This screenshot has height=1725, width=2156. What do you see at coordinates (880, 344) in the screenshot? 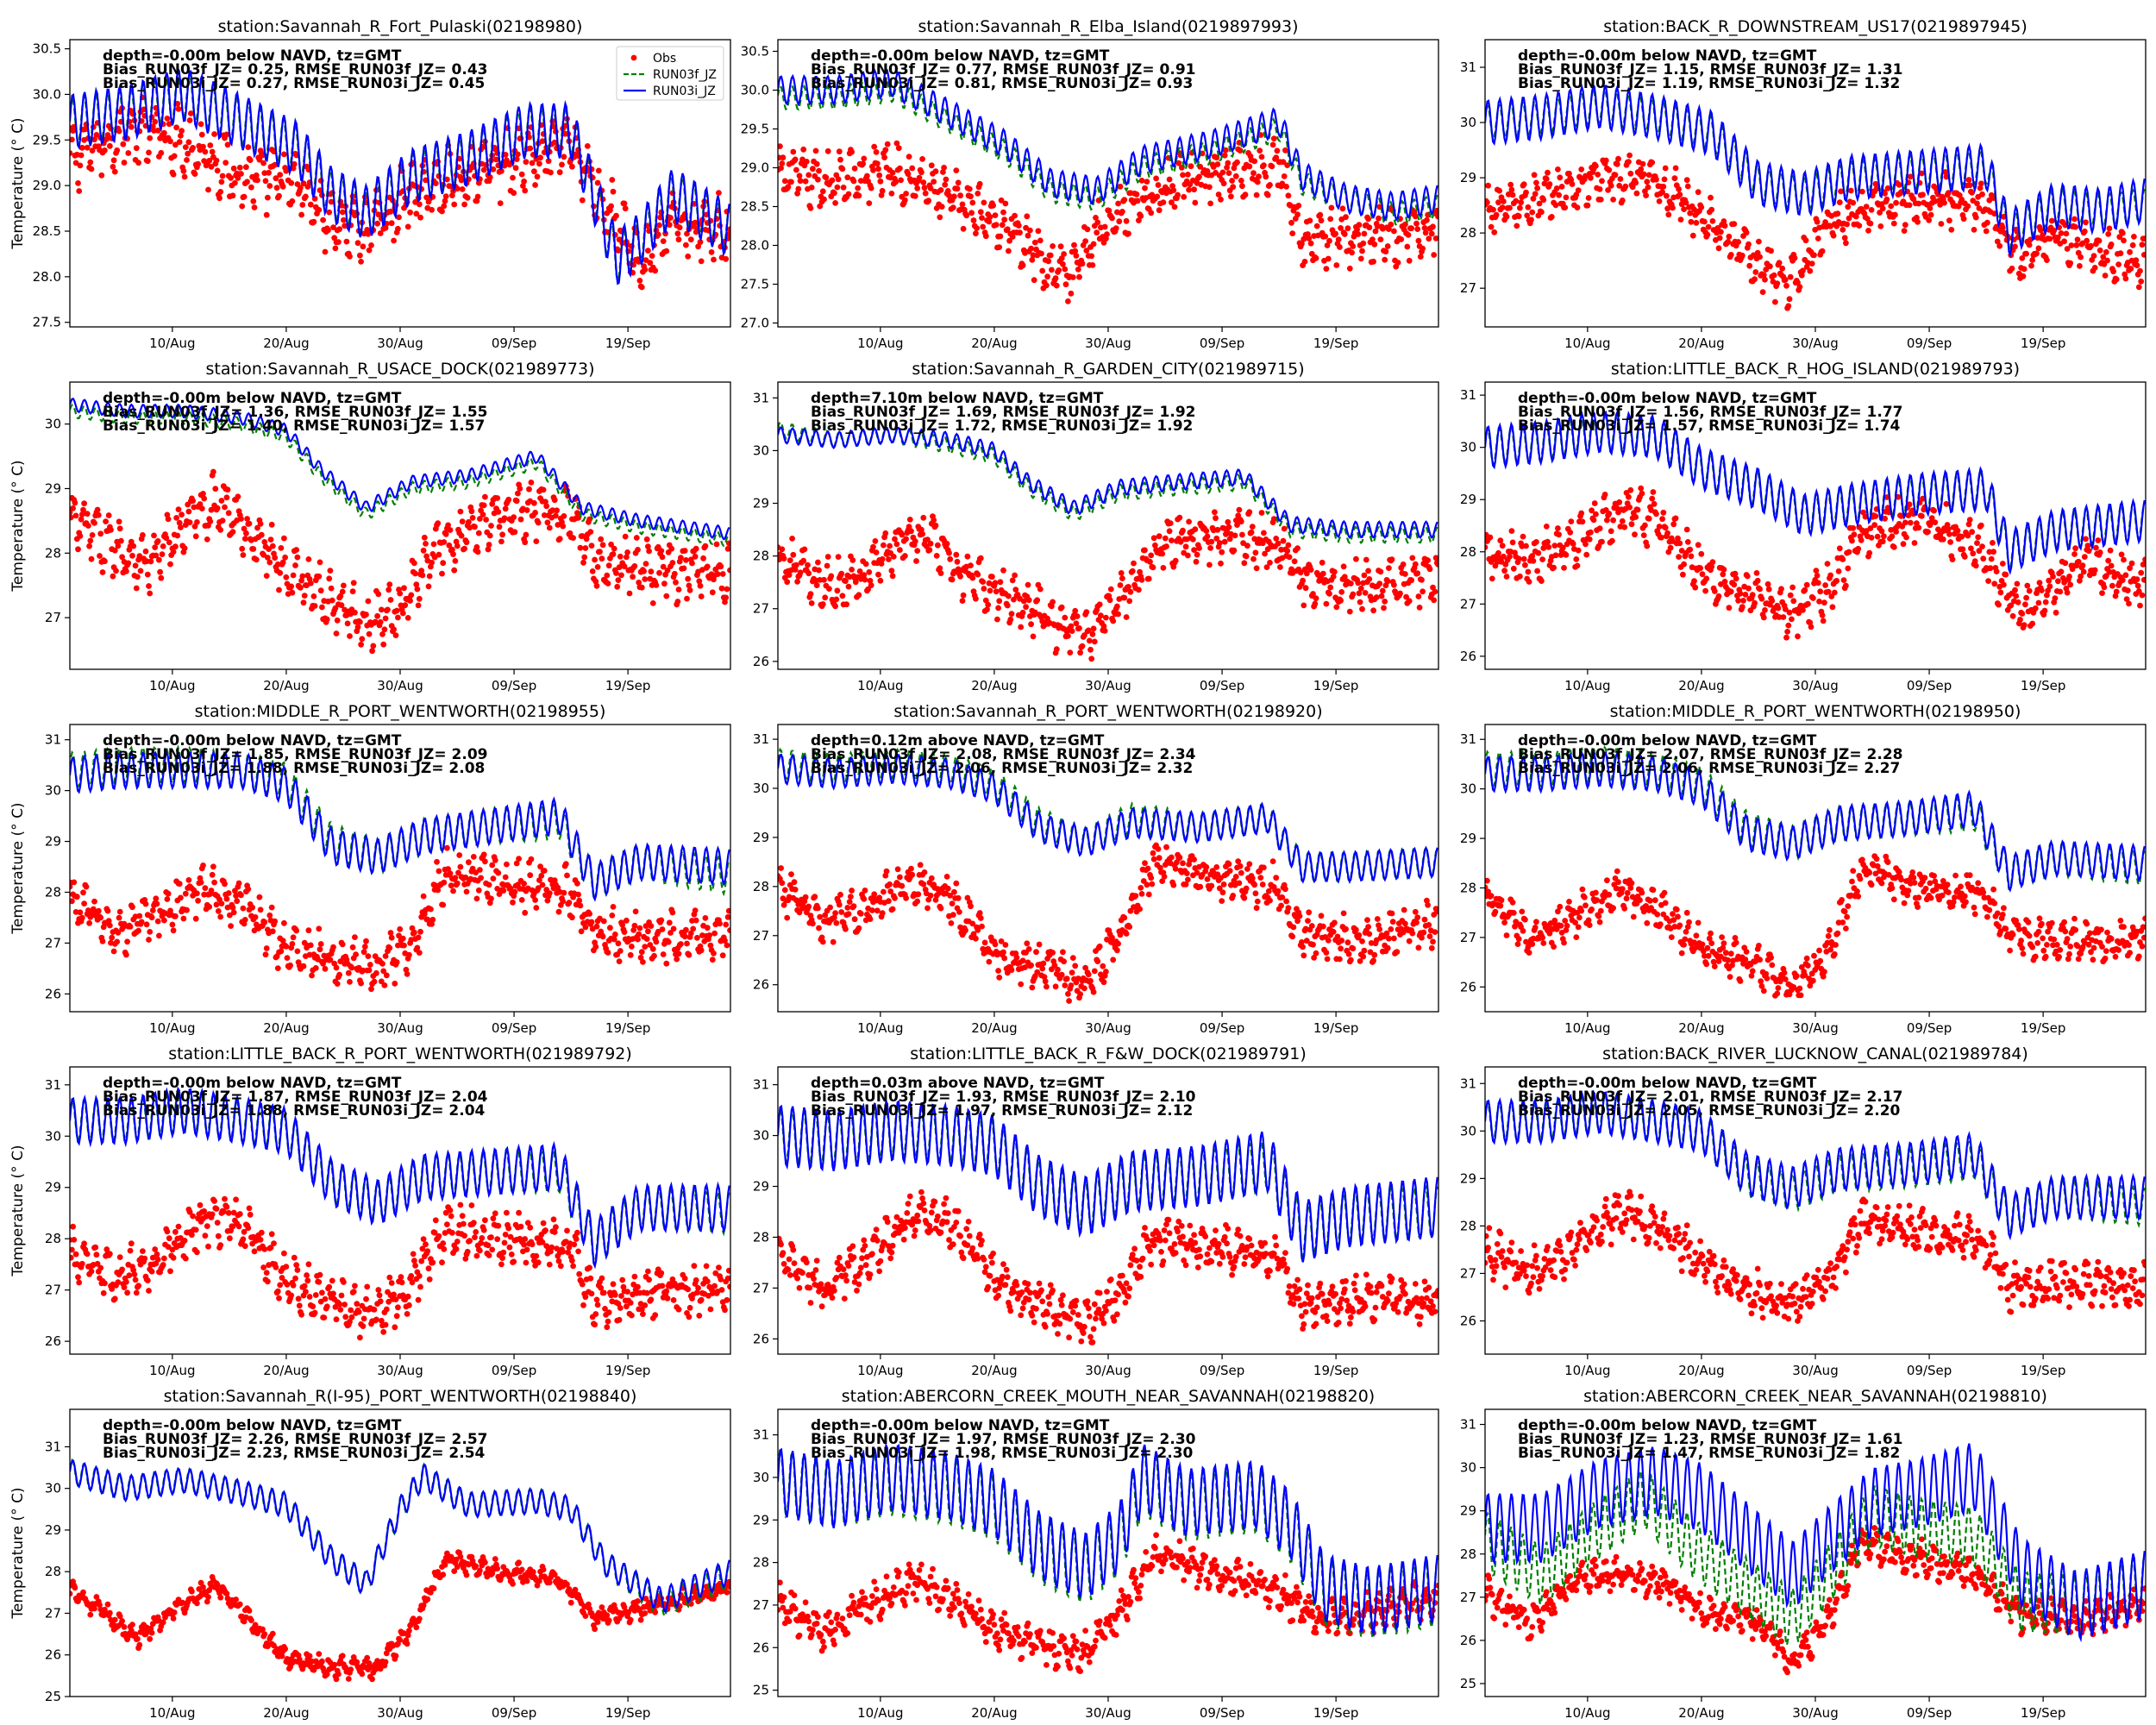
I see `x-tick-label: 10/Aug` at bounding box center [880, 344].